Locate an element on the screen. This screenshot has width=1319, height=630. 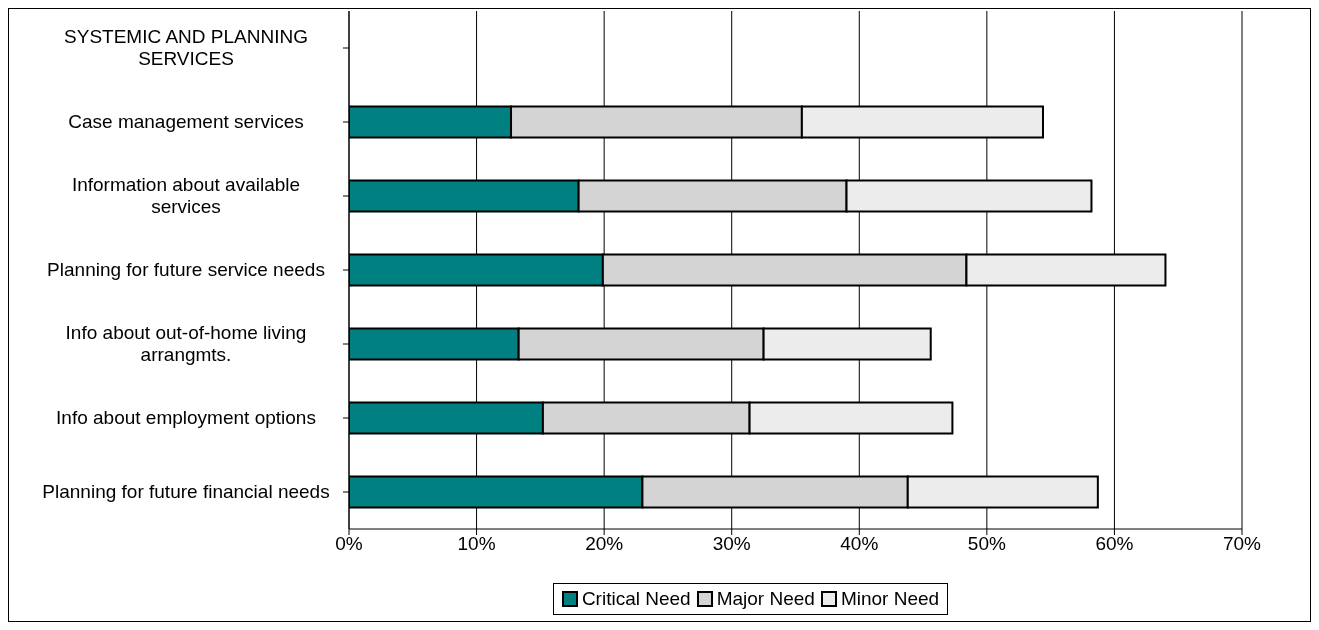
y-tick-label: Planning for future service needs is located at coordinates (186, 269).